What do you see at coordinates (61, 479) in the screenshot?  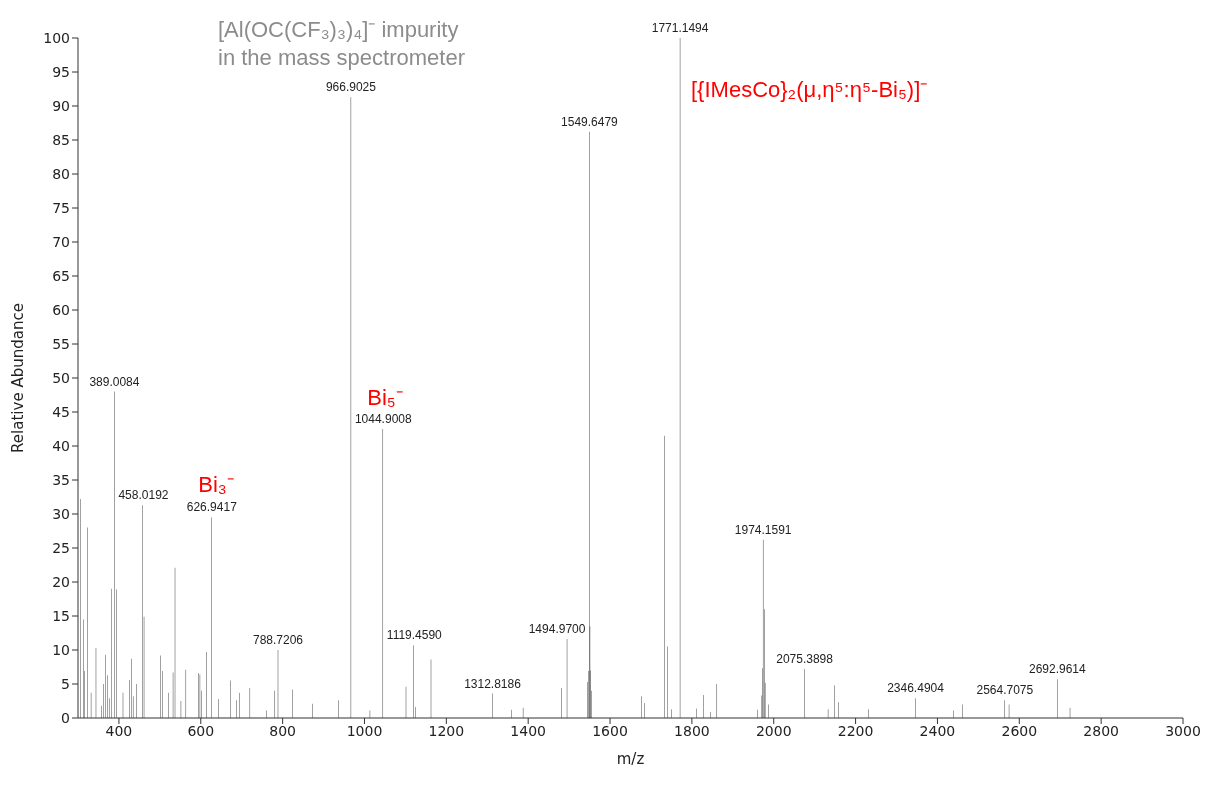 I see `y-tick-label: 35` at bounding box center [61, 479].